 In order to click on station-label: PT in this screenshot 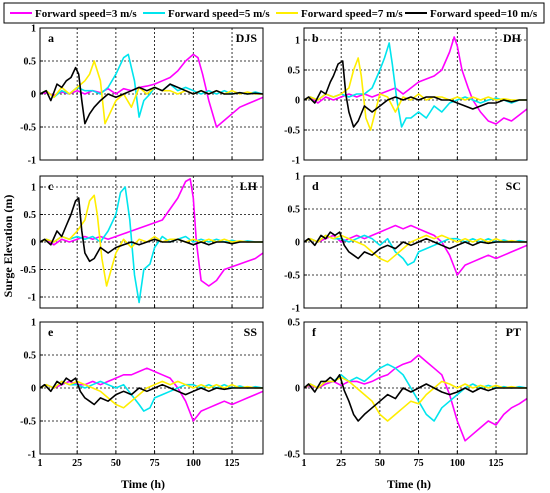, I will do `click(513, 332)`.